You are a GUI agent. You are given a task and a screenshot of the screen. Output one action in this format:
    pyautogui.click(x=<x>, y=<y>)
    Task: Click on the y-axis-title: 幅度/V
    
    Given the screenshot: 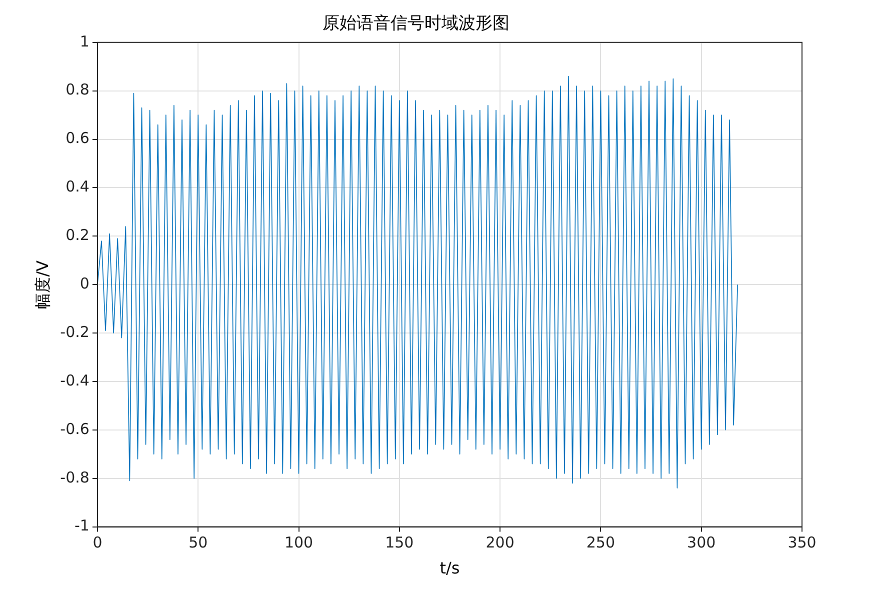 What is the action you would take?
    pyautogui.click(x=42, y=284)
    